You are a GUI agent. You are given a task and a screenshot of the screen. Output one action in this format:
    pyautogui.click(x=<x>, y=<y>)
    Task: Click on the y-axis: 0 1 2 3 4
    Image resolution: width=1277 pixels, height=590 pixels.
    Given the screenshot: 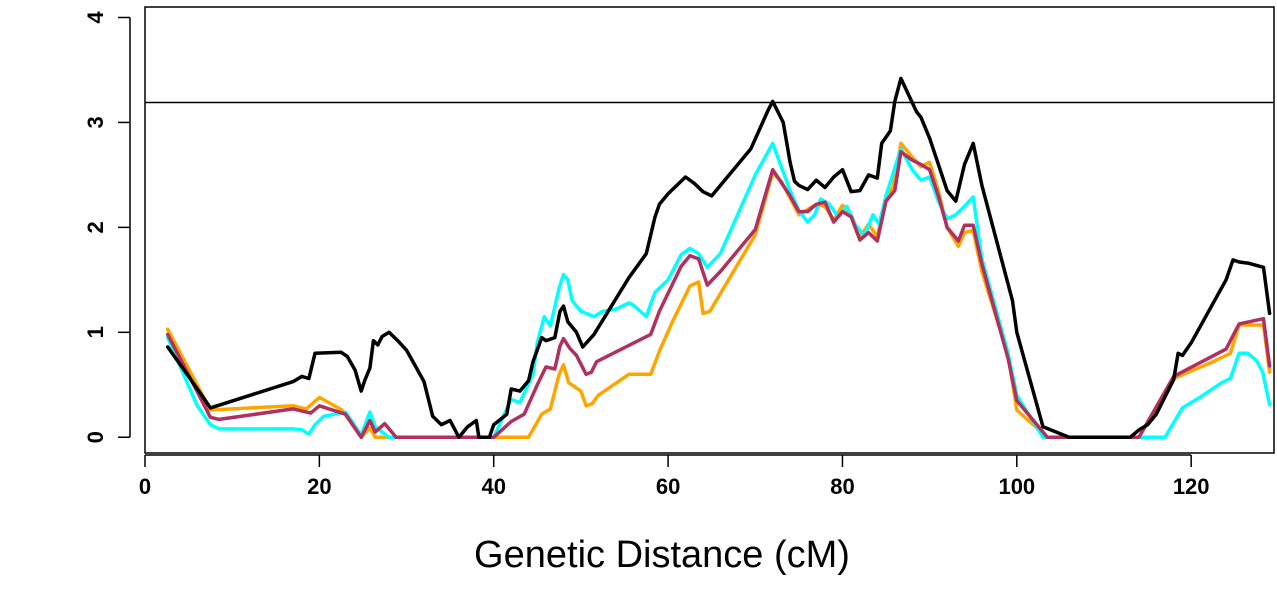 What is the action you would take?
    pyautogui.click(x=107, y=227)
    